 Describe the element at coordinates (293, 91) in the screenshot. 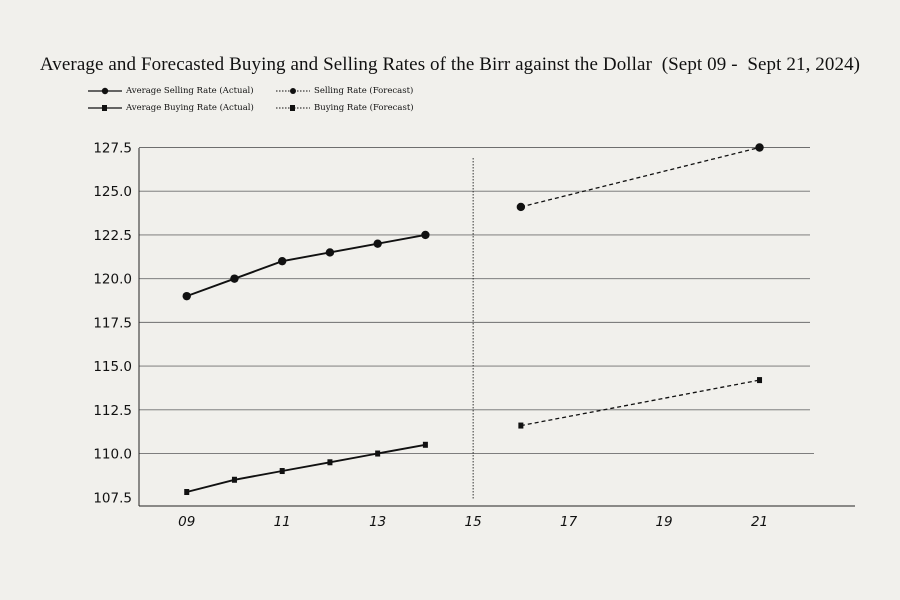

I see `legend-swatch-circle-dotted` at that location.